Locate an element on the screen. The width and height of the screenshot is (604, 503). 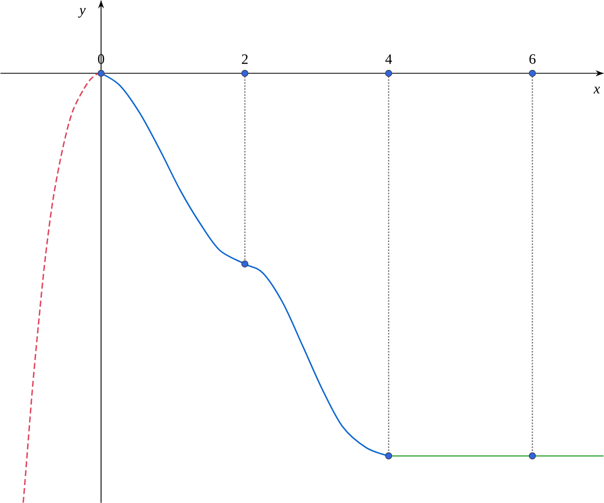
x-tick-label: 4 is located at coordinates (388, 59).